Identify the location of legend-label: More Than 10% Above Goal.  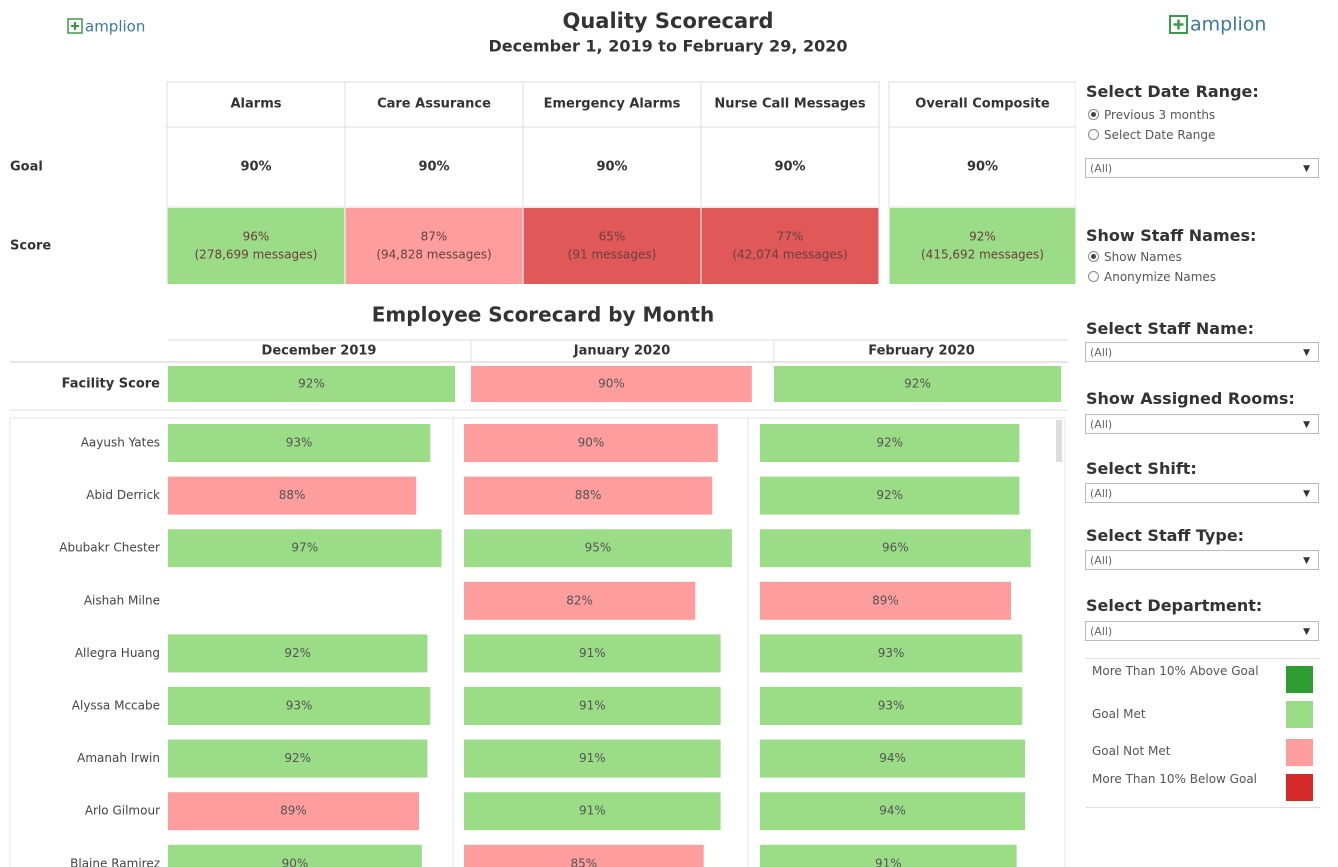
(1175, 671).